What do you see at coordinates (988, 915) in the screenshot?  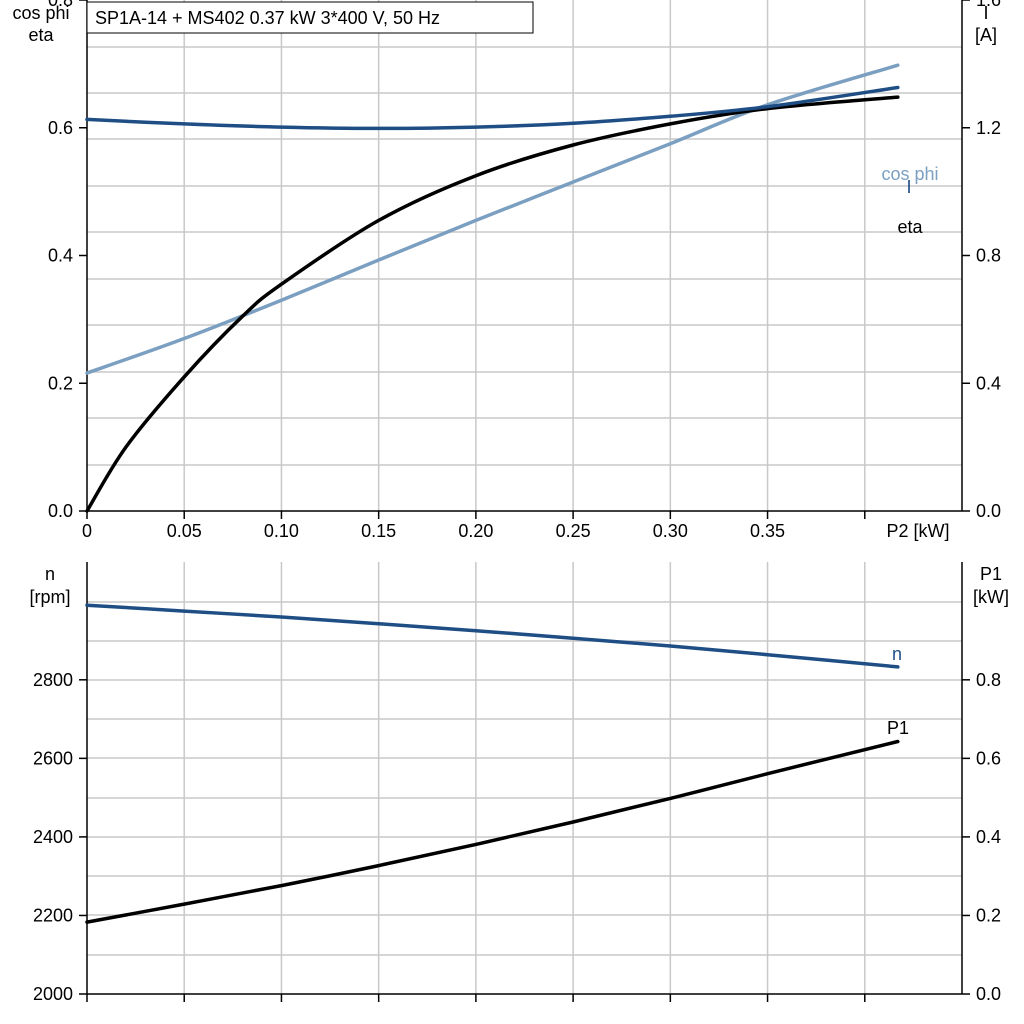 I see `right-tick-label: 0.2` at bounding box center [988, 915].